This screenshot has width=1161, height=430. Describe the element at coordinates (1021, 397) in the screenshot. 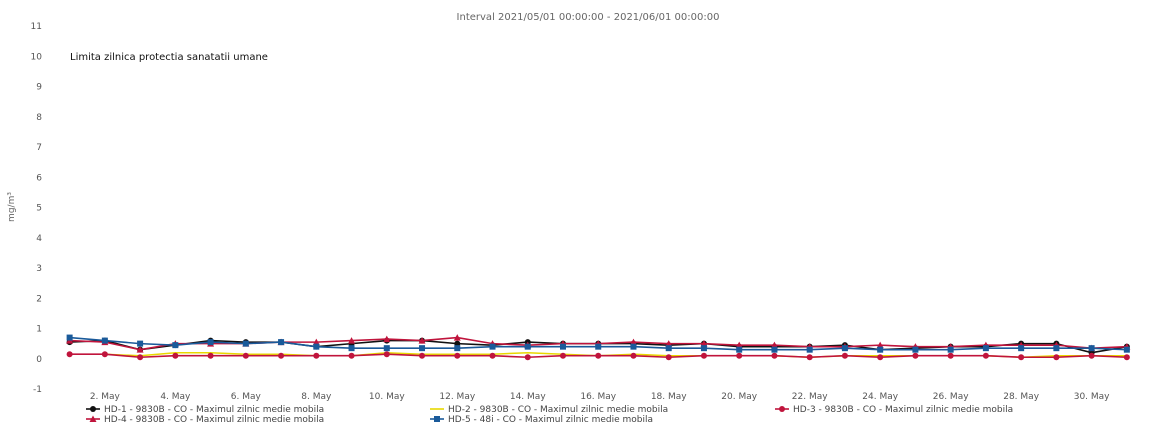

I see `x-tick-label: 28. May` at that location.